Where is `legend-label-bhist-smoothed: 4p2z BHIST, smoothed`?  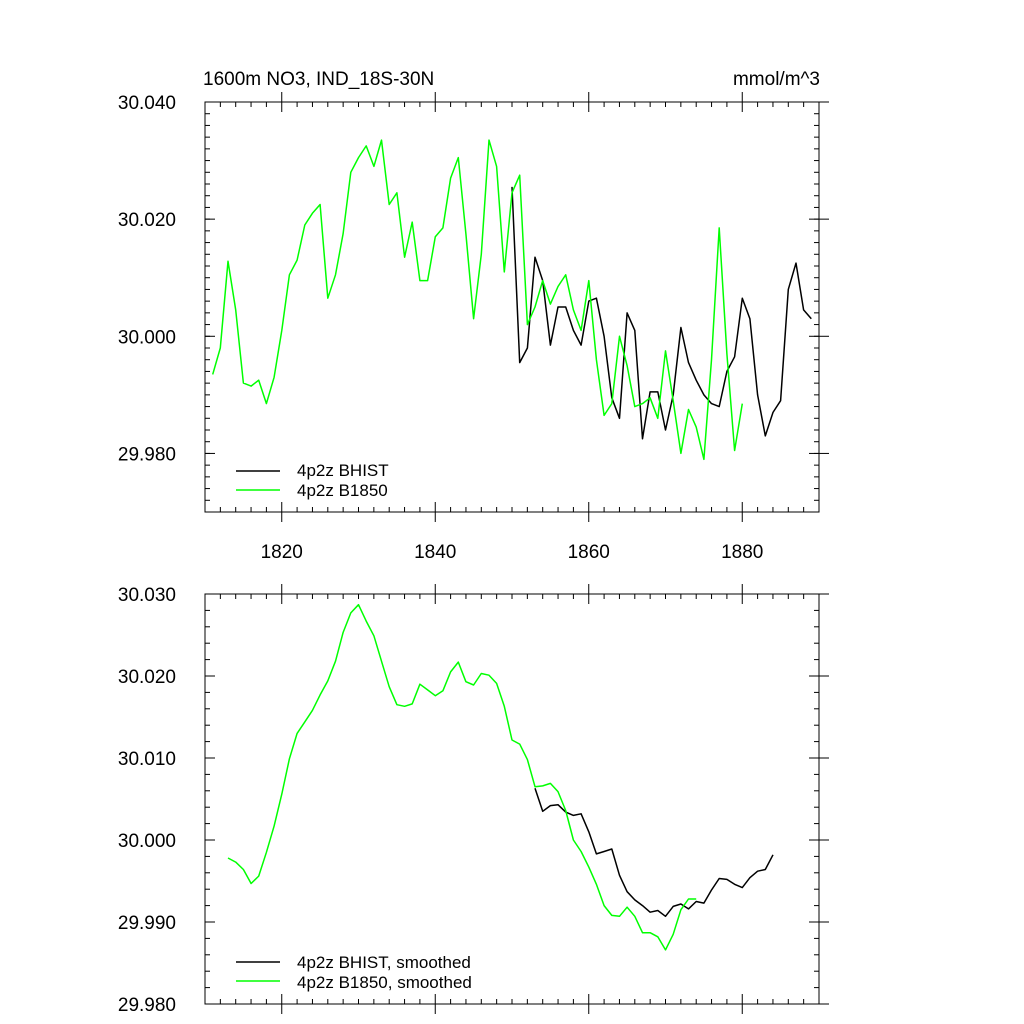 legend-label-bhist-smoothed: 4p2z BHIST, smoothed is located at coordinates (384, 962).